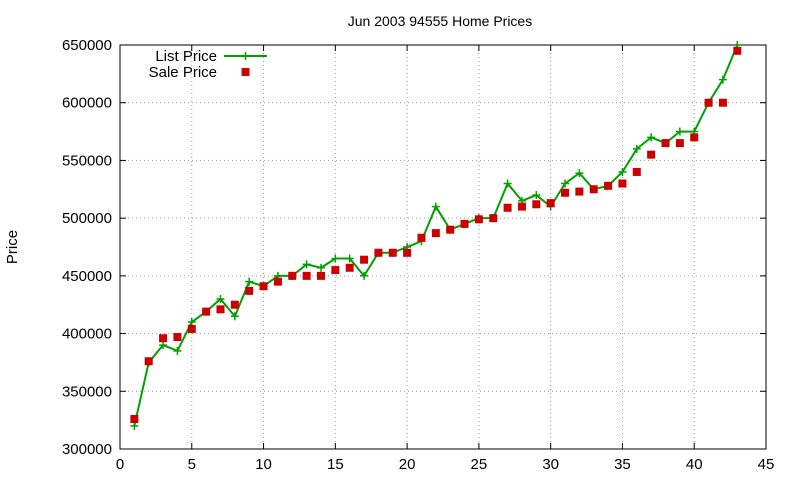  I want to click on x-tick-label: 20, so click(407, 464).